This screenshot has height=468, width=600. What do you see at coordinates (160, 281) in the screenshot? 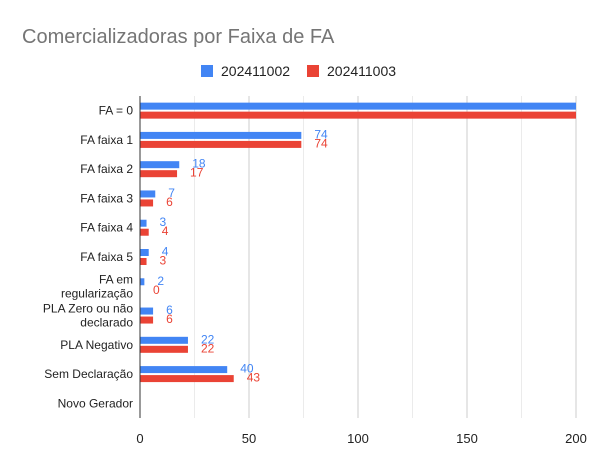
I see `data-label-series-1: 2` at bounding box center [160, 281].